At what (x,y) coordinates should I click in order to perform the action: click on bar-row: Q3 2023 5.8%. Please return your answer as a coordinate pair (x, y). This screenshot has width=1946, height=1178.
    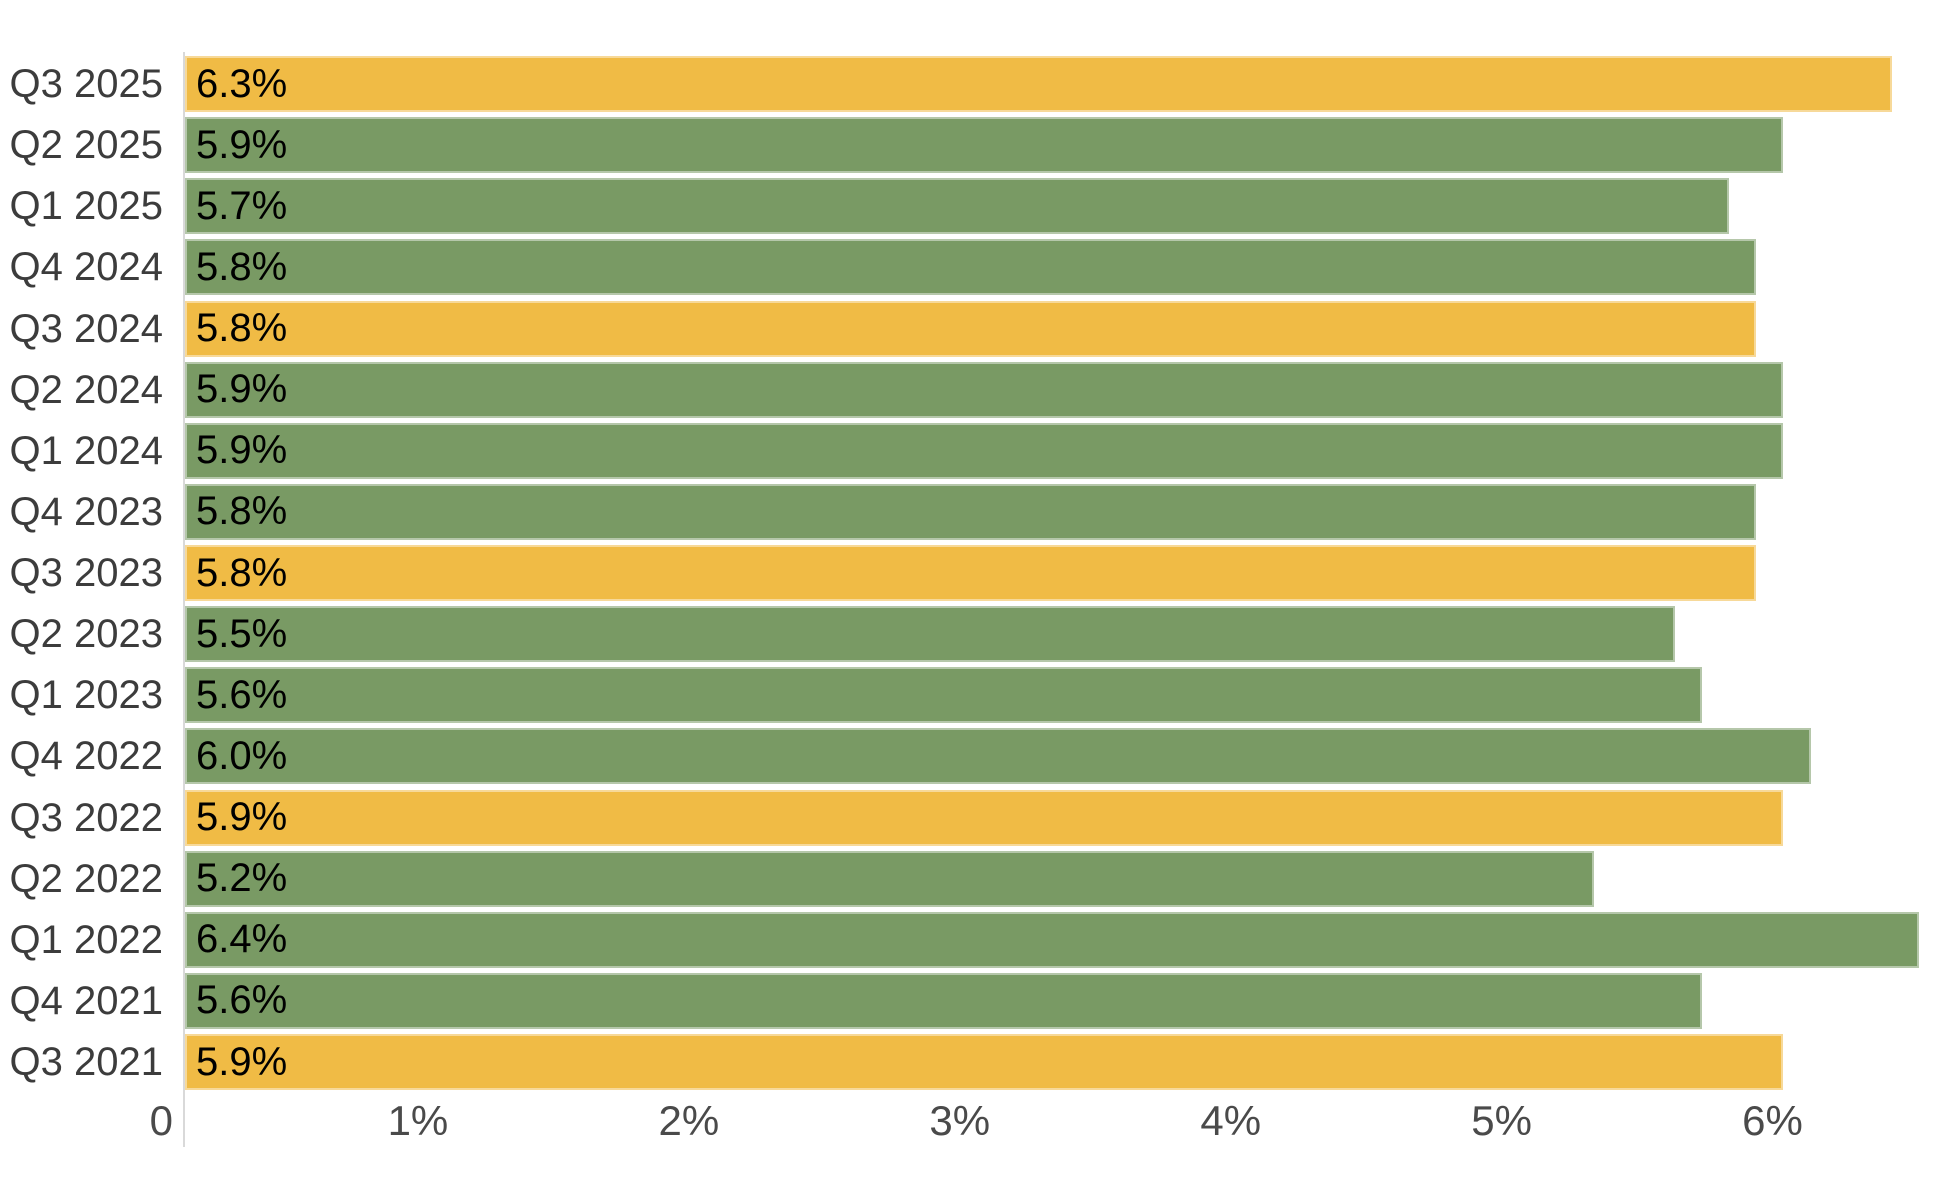
    Looking at the image, I should click on (973, 573).